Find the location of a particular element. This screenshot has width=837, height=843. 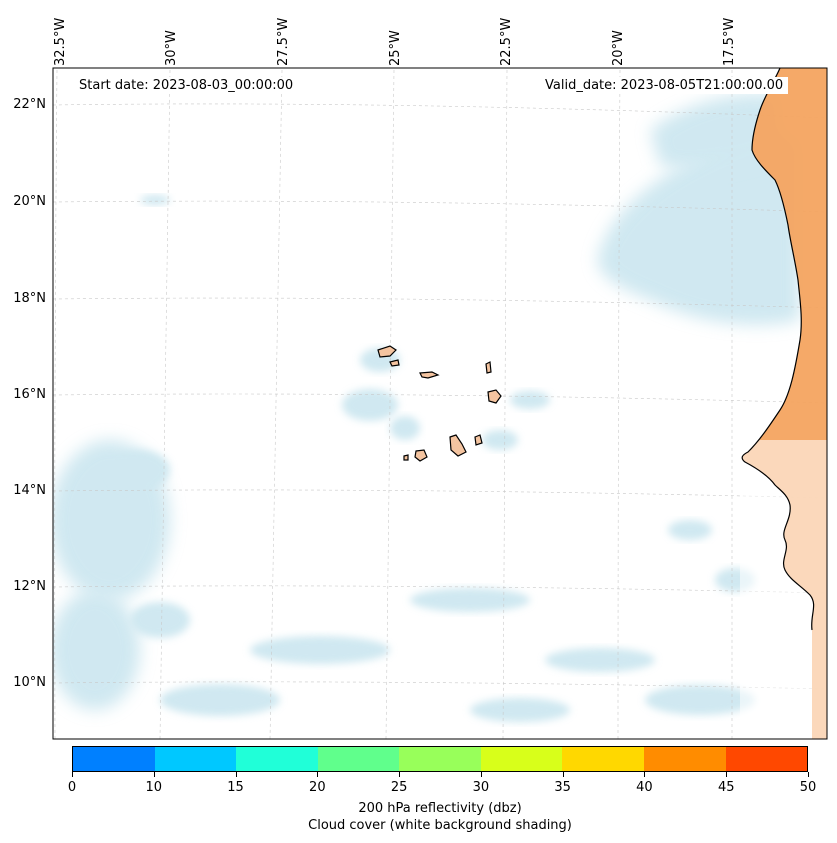

lat-label: 16°N is located at coordinates (29, 394).